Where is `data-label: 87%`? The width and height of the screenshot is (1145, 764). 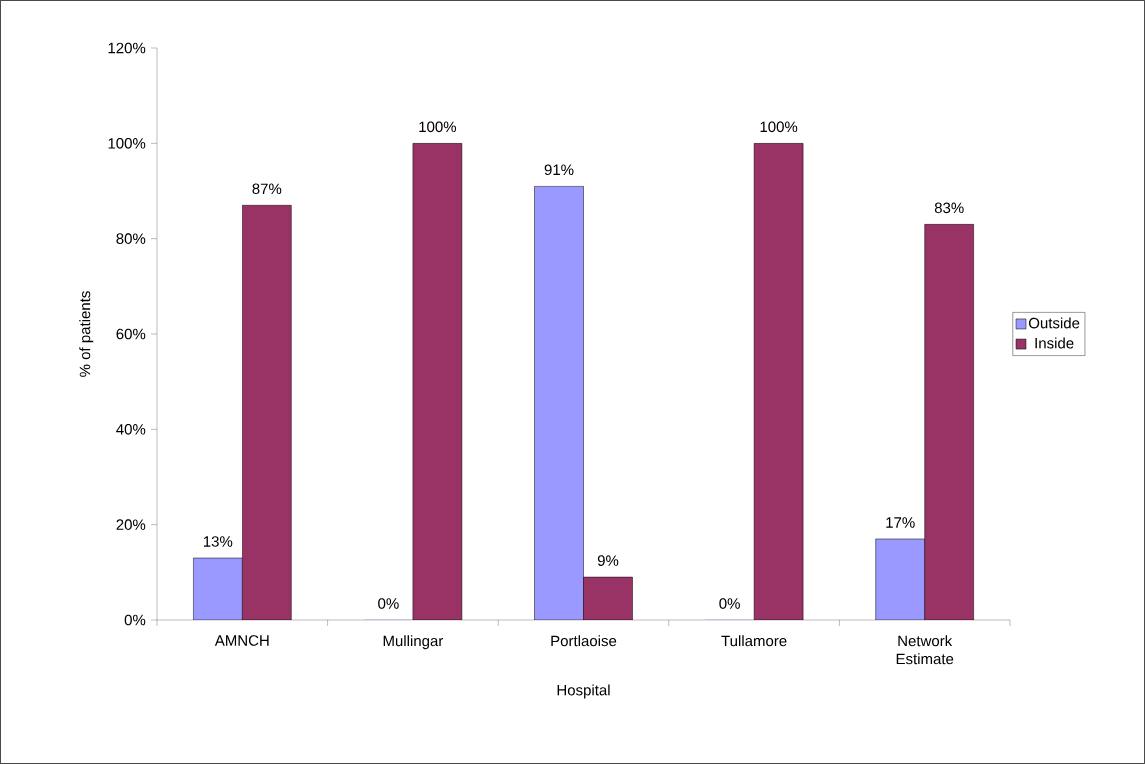 data-label: 87% is located at coordinates (267, 189).